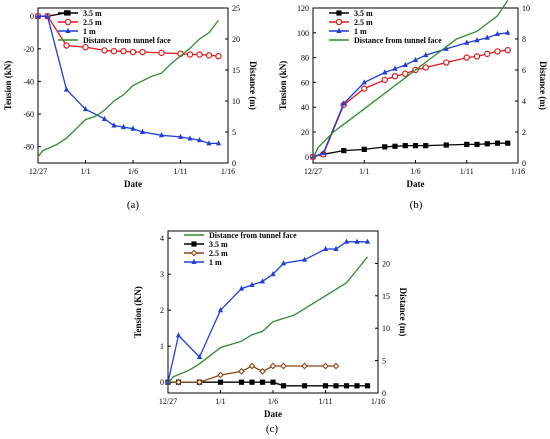 Image resolution: width=550 pixels, height=439 pixels. What do you see at coordinates (339, 22) in the screenshot?
I see `chart2-legend-marker-2-5-m` at bounding box center [339, 22].